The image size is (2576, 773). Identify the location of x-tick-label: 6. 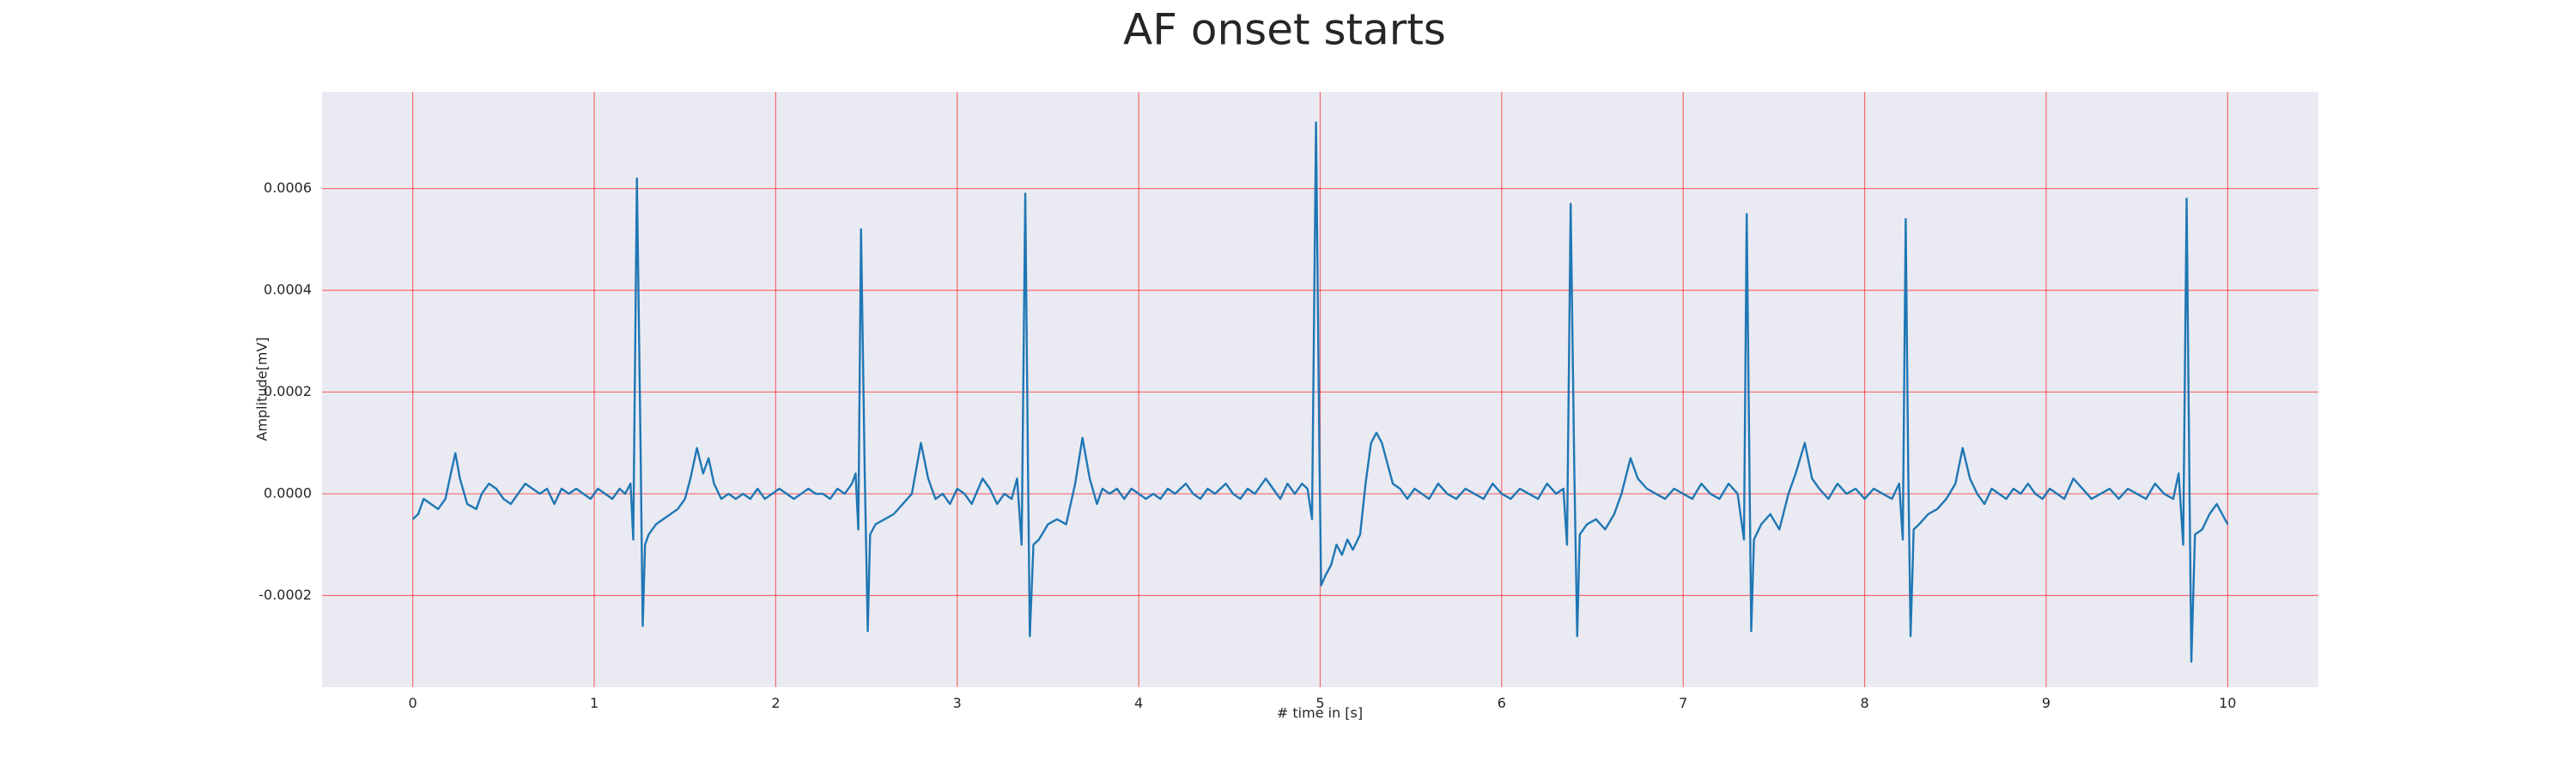
(1502, 703).